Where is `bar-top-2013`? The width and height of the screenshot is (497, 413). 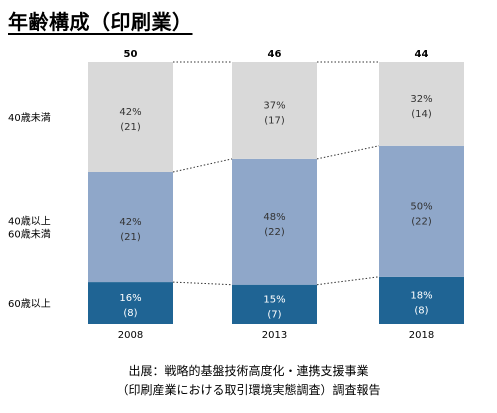 bar-top-2013 is located at coordinates (274, 110).